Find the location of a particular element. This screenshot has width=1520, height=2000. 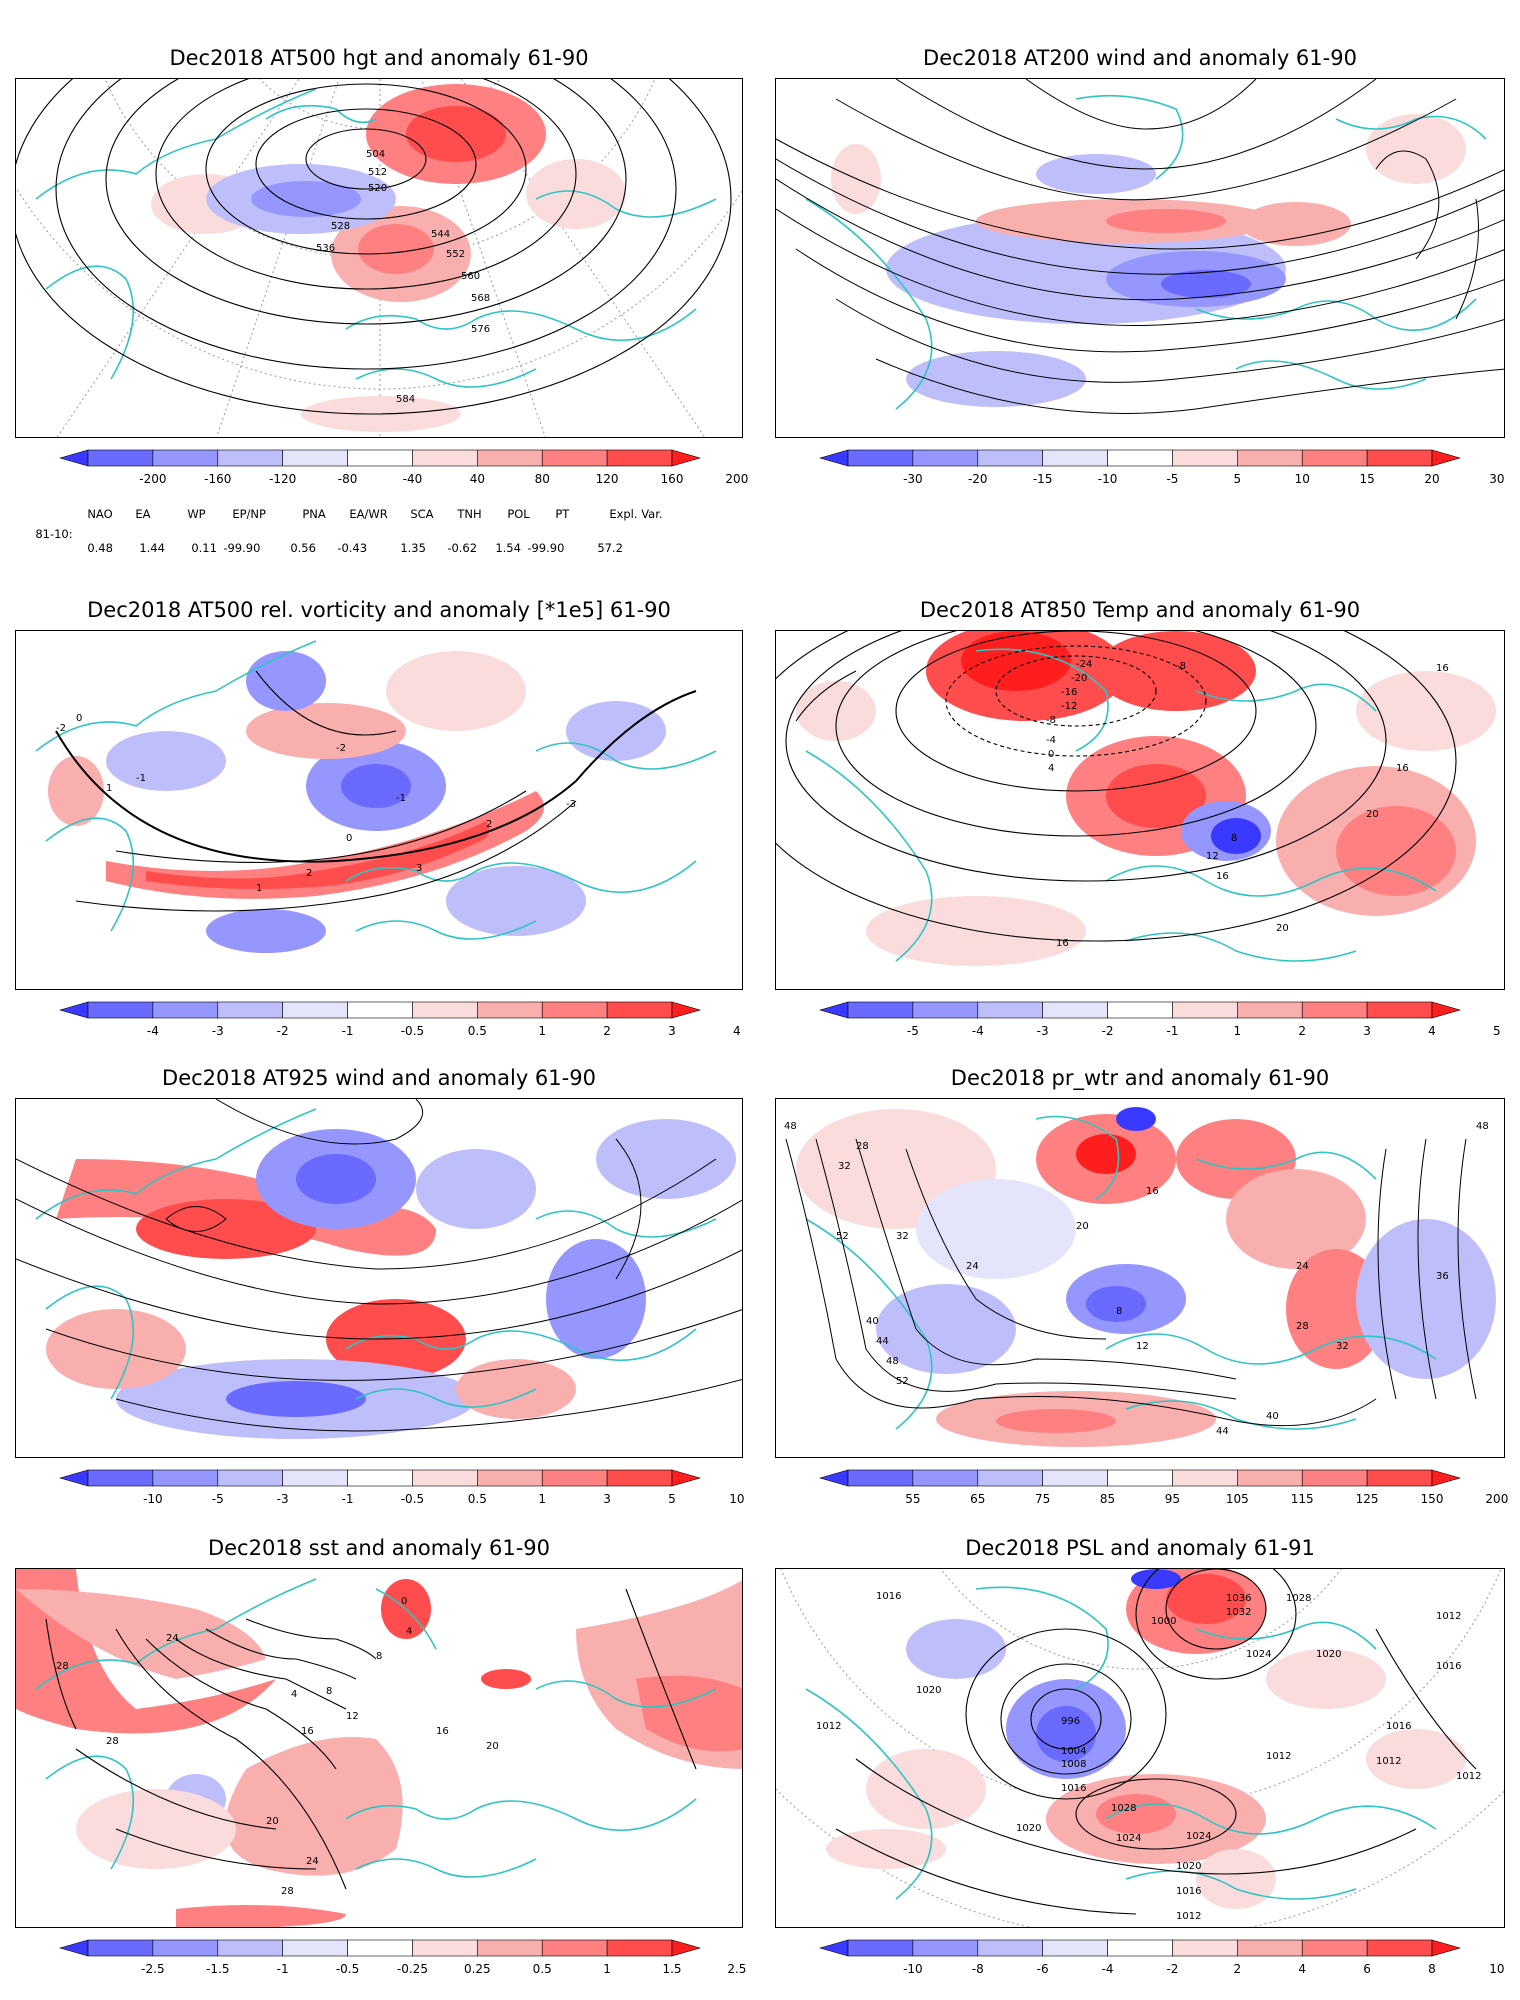

contour-label: 1032 is located at coordinates (1238, 1612).